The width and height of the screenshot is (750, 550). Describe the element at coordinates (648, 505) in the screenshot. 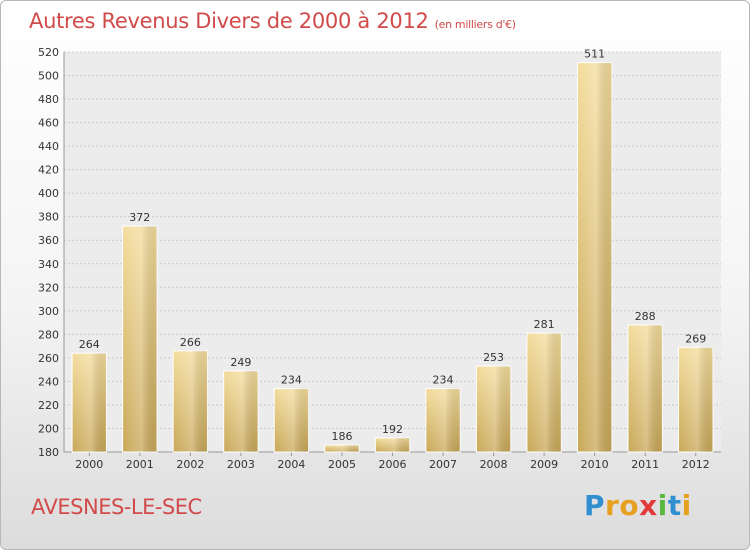

I see `logo-letter: x` at that location.